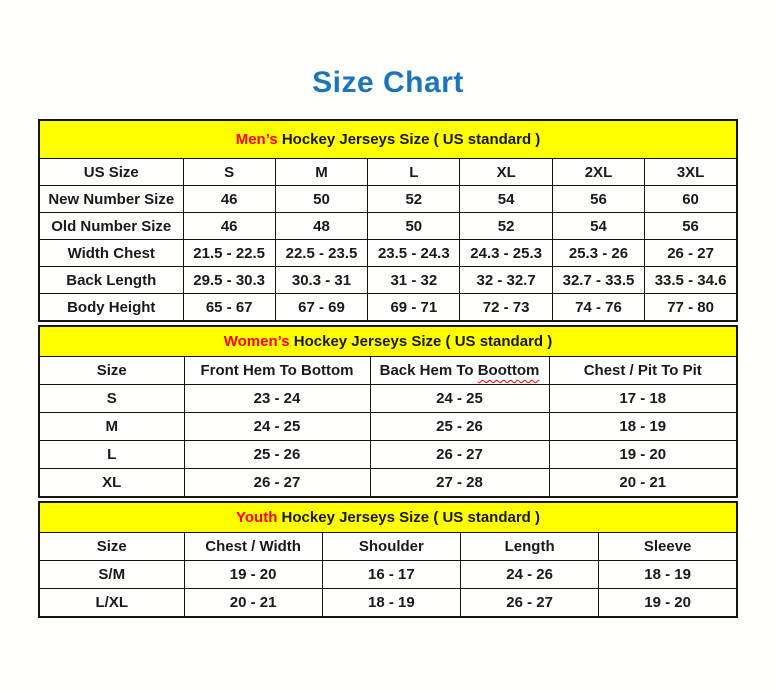 The image size is (776, 692). What do you see at coordinates (256, 139) in the screenshot?
I see `mens-banner-highlight: Men’s` at bounding box center [256, 139].